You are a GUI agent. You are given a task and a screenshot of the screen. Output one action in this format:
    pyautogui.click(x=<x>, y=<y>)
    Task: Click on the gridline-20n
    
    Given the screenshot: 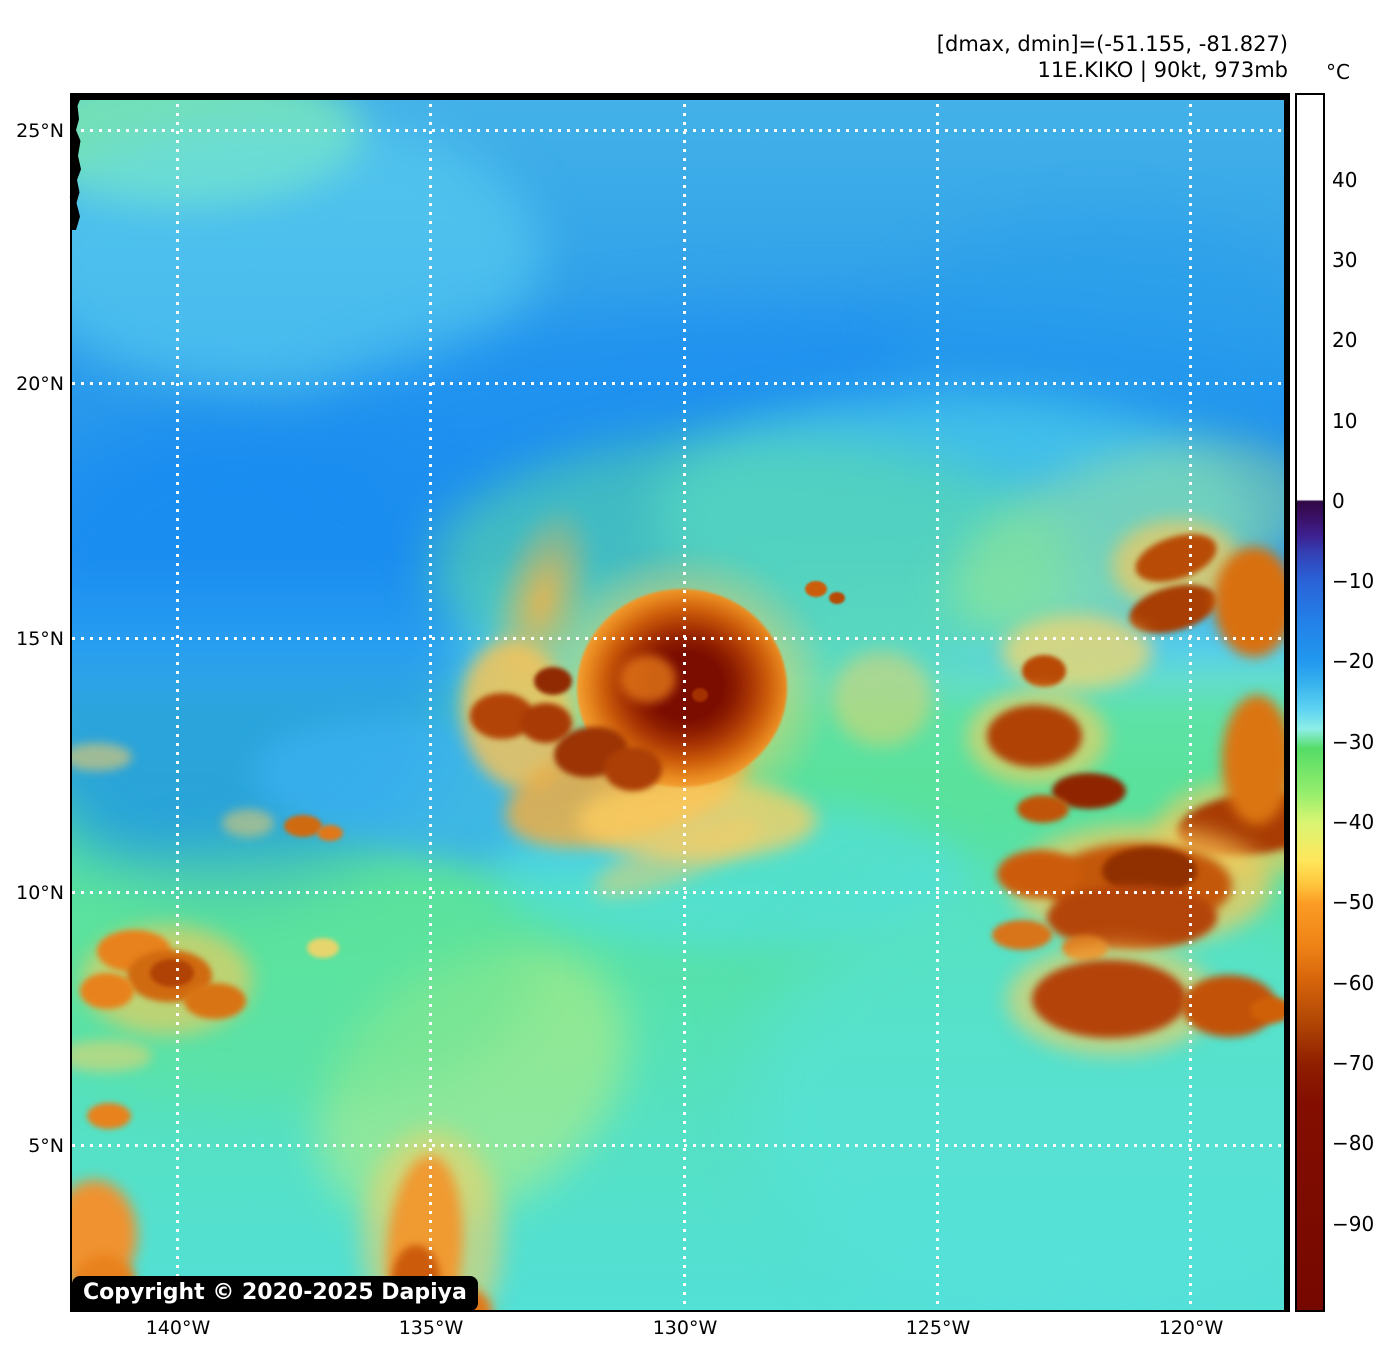 What is the action you would take?
    pyautogui.click(x=680, y=383)
    